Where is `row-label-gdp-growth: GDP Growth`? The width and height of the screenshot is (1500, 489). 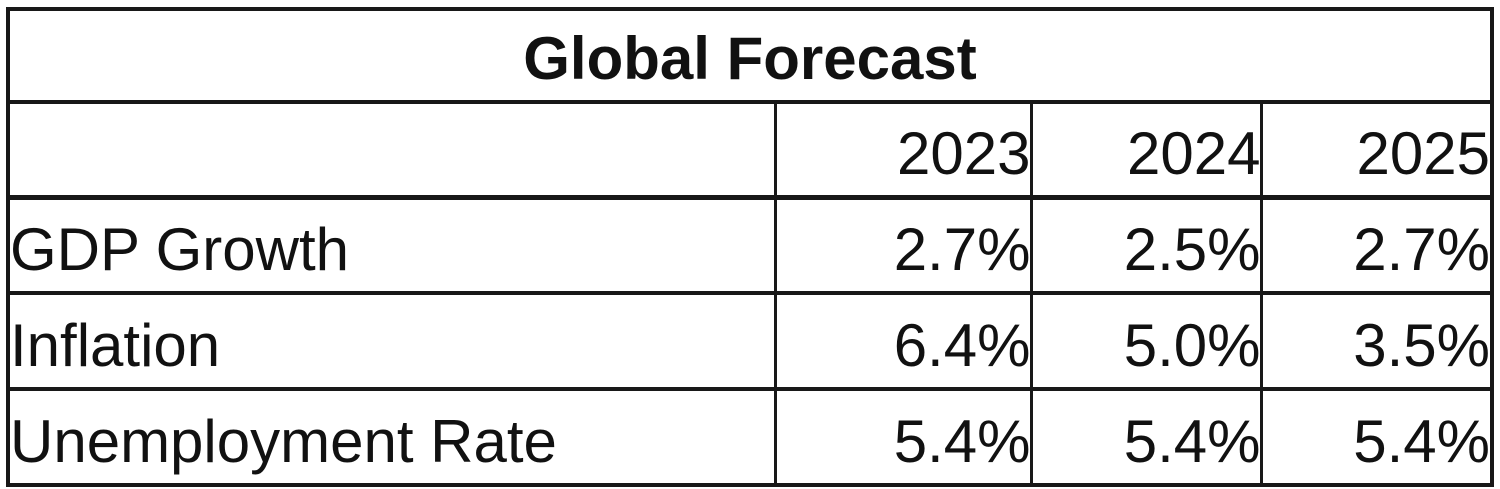
row-label-gdp-growth: GDP Growth is located at coordinates (391, 245).